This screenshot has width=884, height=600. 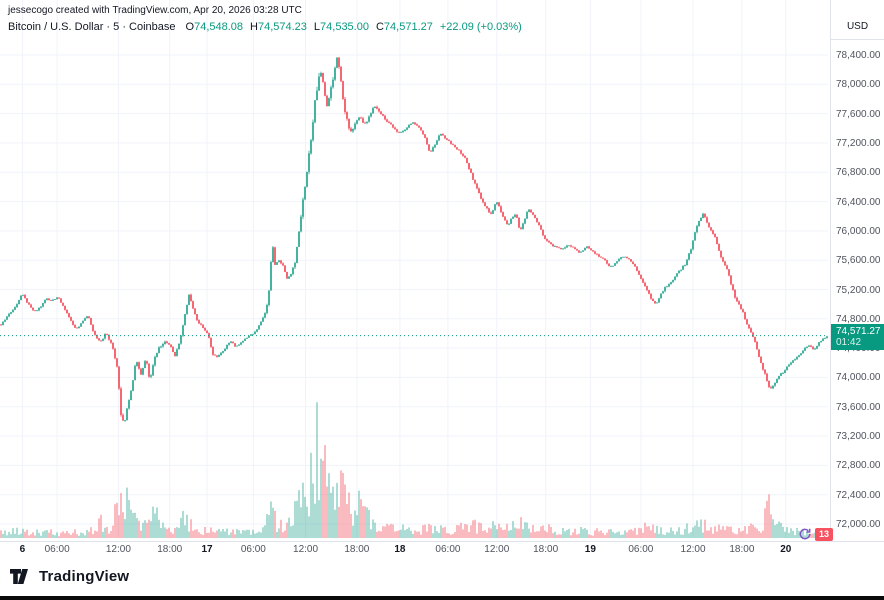 What do you see at coordinates (408, 27) in the screenshot?
I see `close-value: 74,571.27` at bounding box center [408, 27].